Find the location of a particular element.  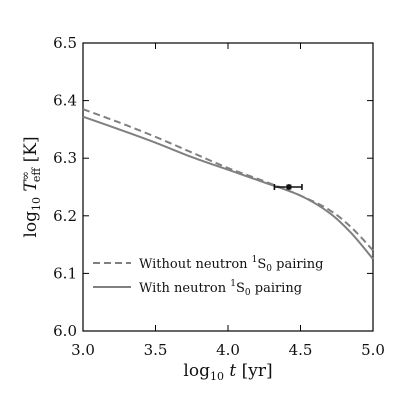

x-tick-label: 4.0 is located at coordinates (228, 350).